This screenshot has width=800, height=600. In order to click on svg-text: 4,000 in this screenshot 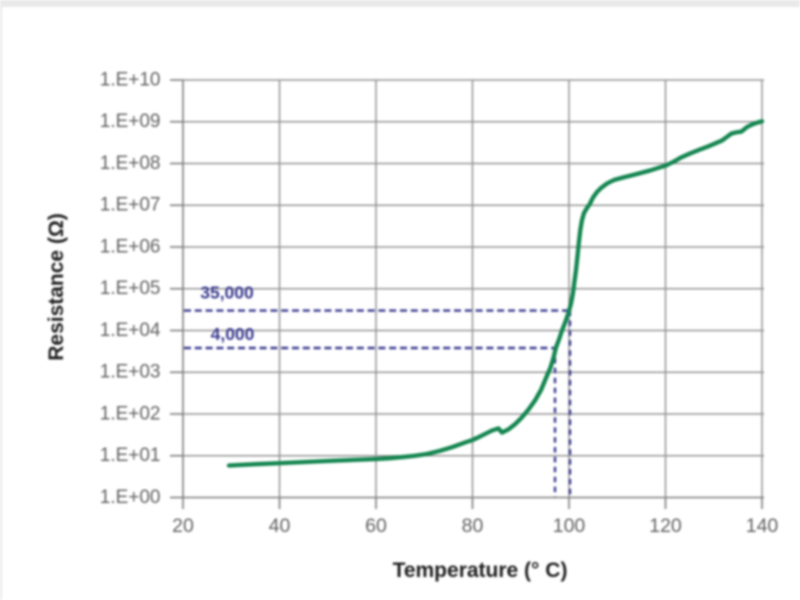, I will do `click(233, 334)`.